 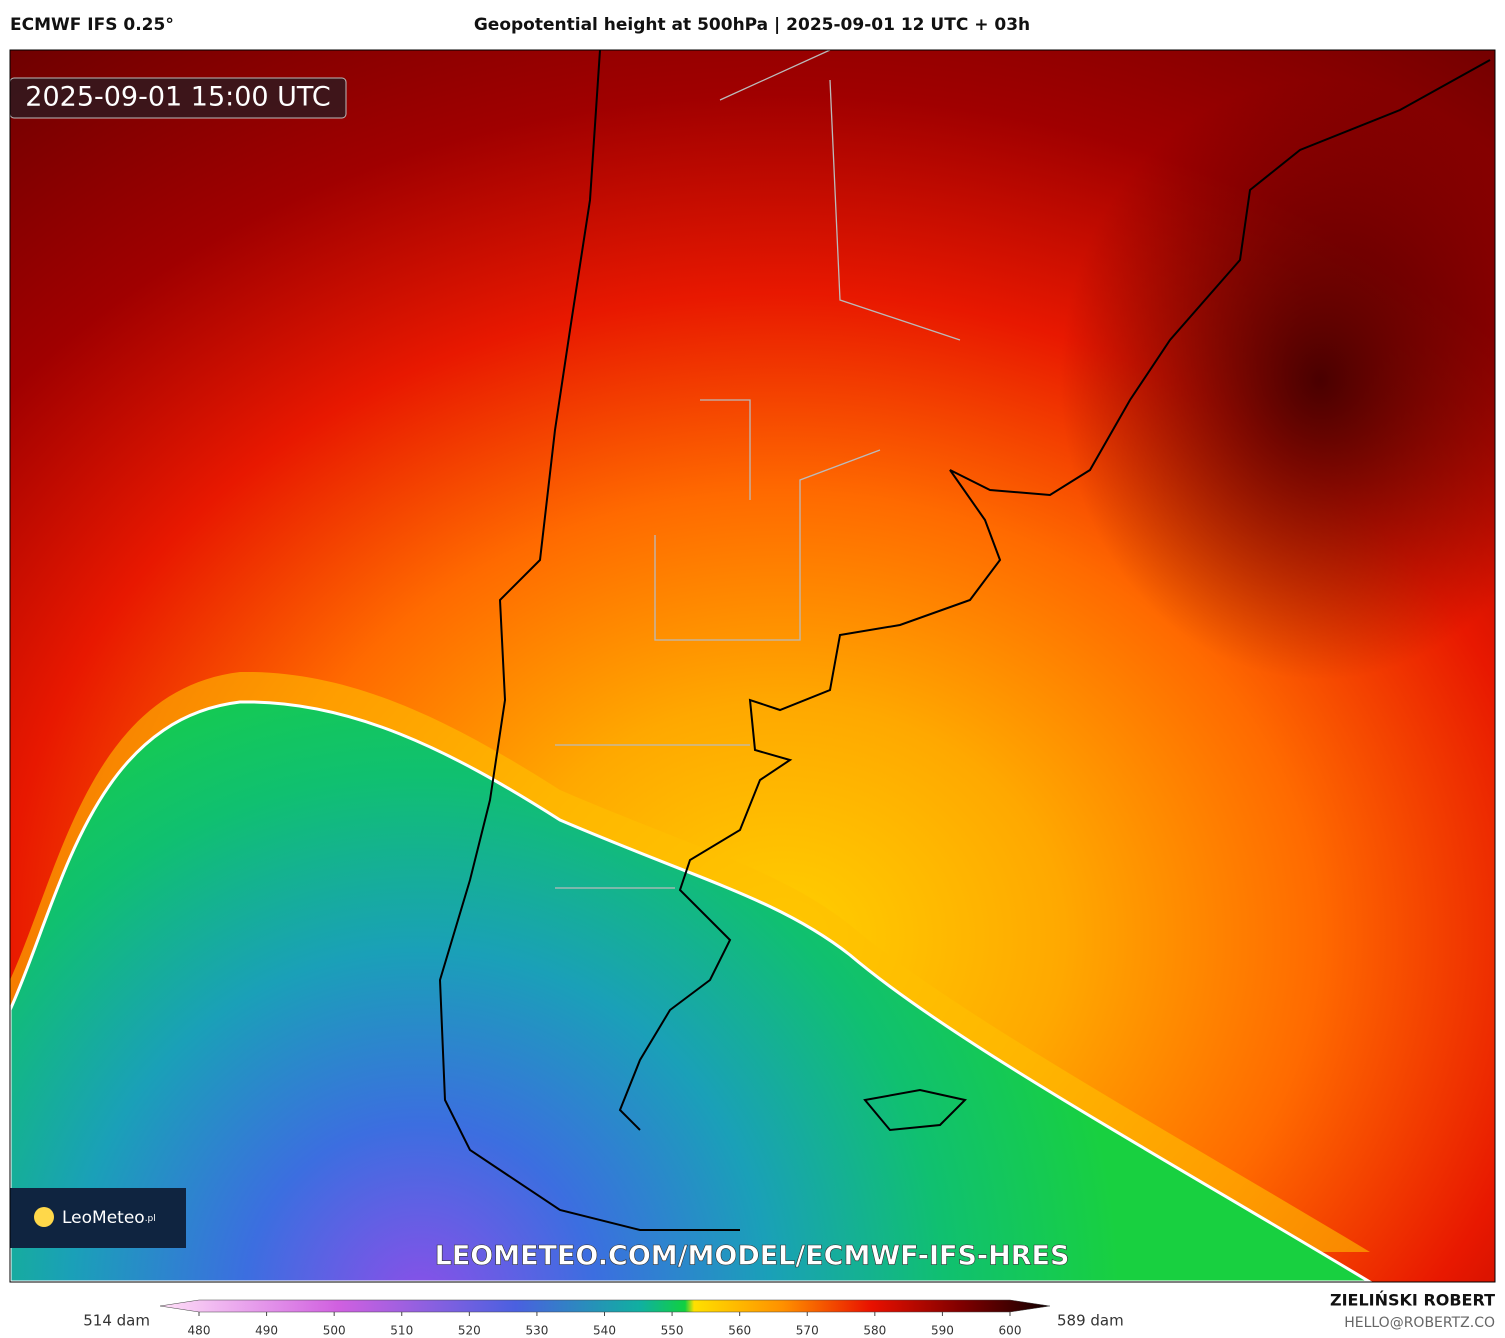 I want to click on colorbar-tick-label: 590, so click(x=942, y=1331).